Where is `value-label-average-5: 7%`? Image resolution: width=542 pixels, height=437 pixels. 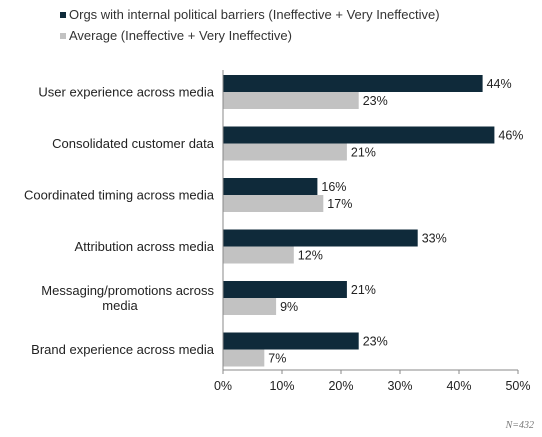 value-label-average-5: 7% is located at coordinates (277, 359).